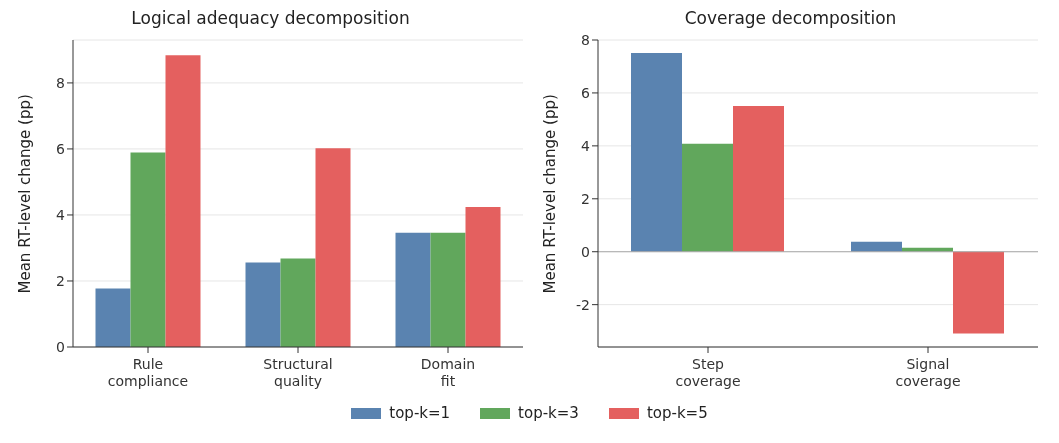  What do you see at coordinates (677, 413) in the screenshot?
I see `legend-label: top-k=5` at bounding box center [677, 413].